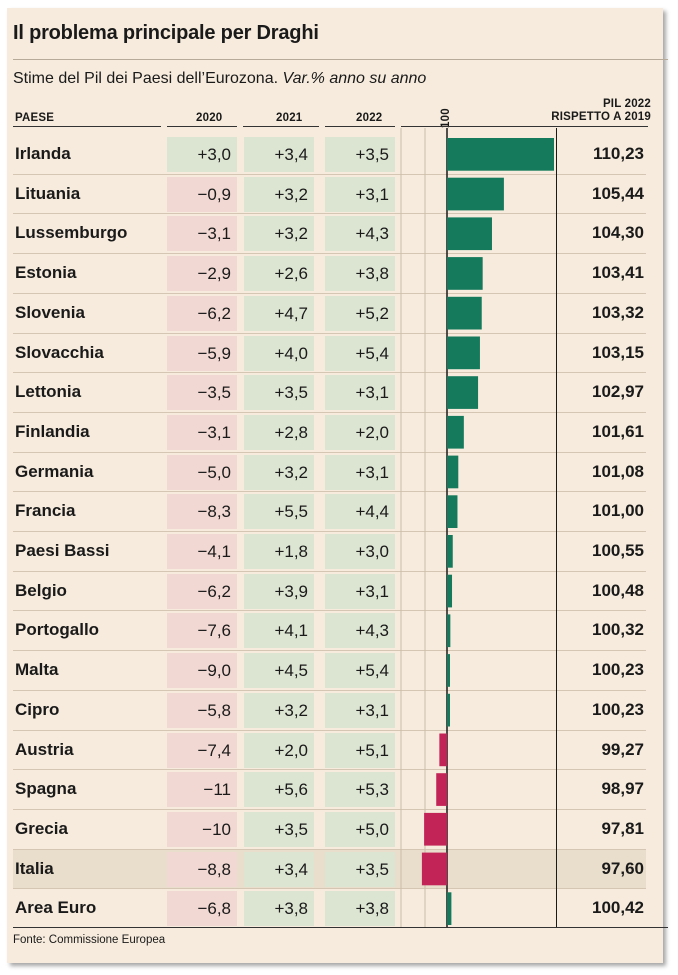 This screenshot has width=678, height=975. I want to click on country-name: Austria, so click(44, 749).